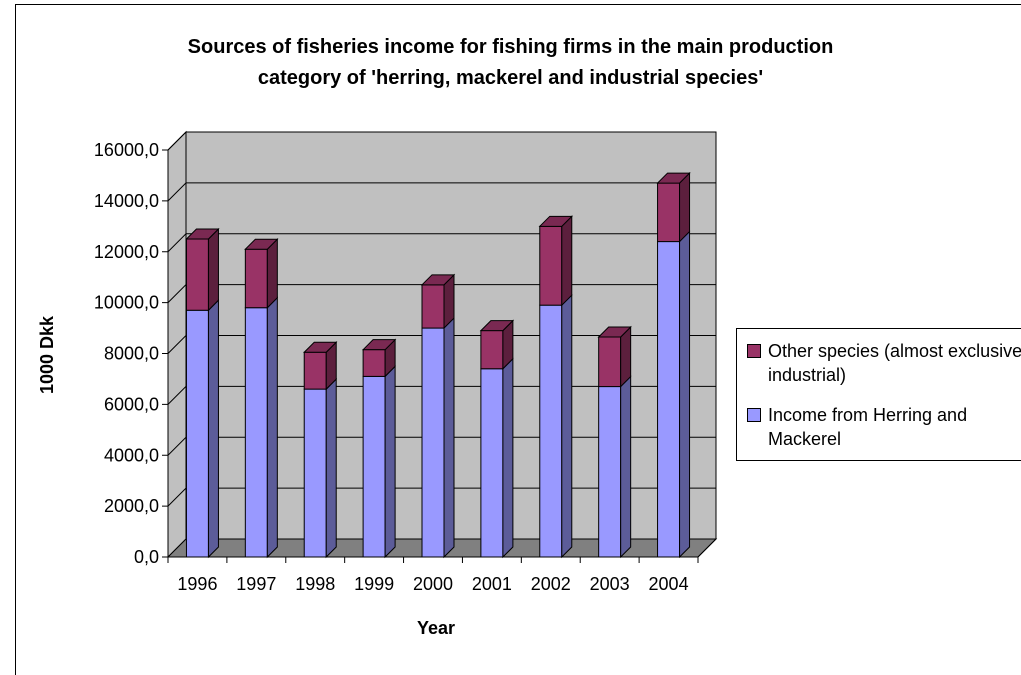 This screenshot has width=1021, height=675. What do you see at coordinates (256, 584) in the screenshot?
I see `x-tick-label: 1997` at bounding box center [256, 584].